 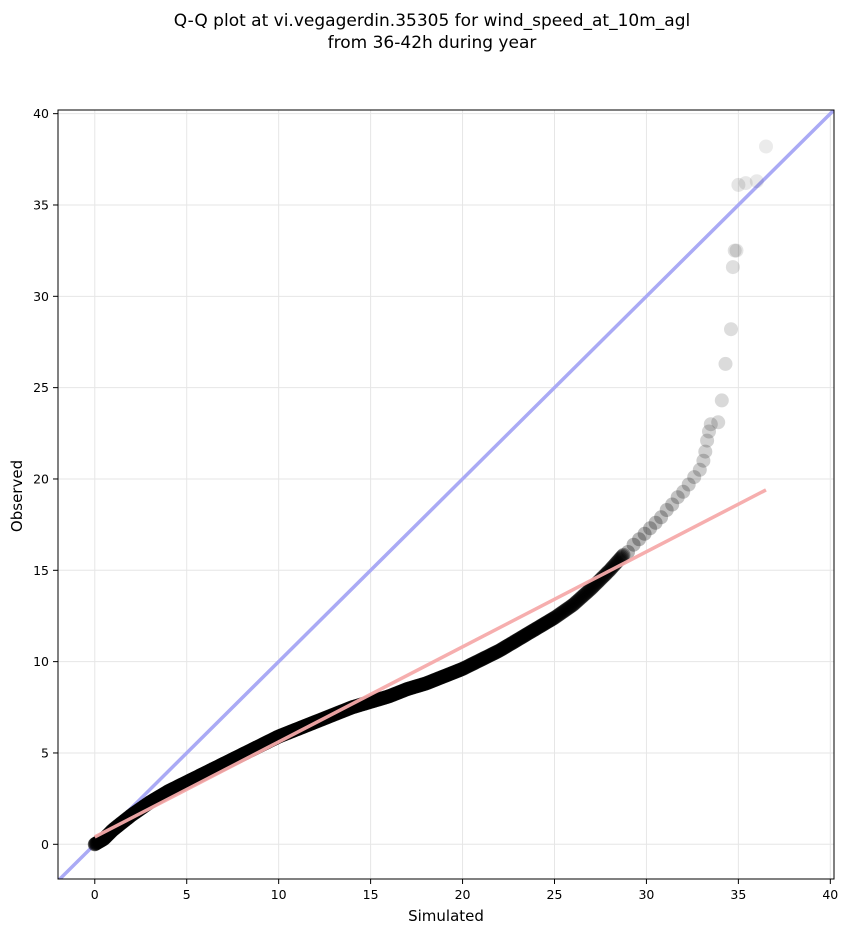 What do you see at coordinates (187, 894) in the screenshot?
I see `x-tick-label-1: 5` at bounding box center [187, 894].